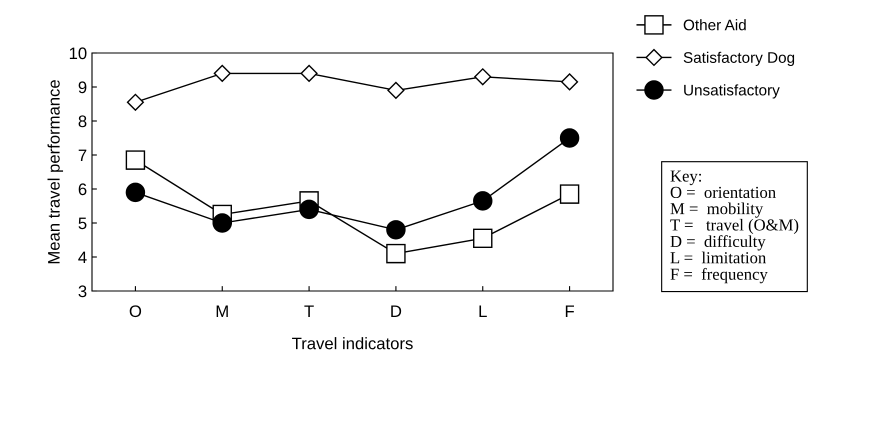 The height and width of the screenshot is (428, 888). What do you see at coordinates (570, 311) in the screenshot?
I see `x-tick-label: F` at bounding box center [570, 311].